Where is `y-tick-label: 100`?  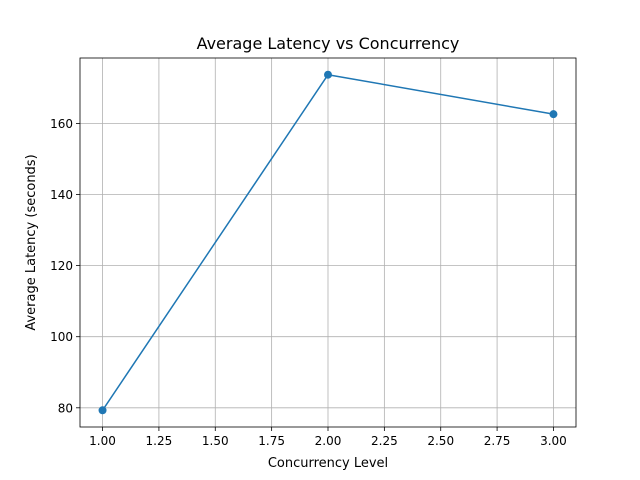
y-tick-label: 100 is located at coordinates (61, 337).